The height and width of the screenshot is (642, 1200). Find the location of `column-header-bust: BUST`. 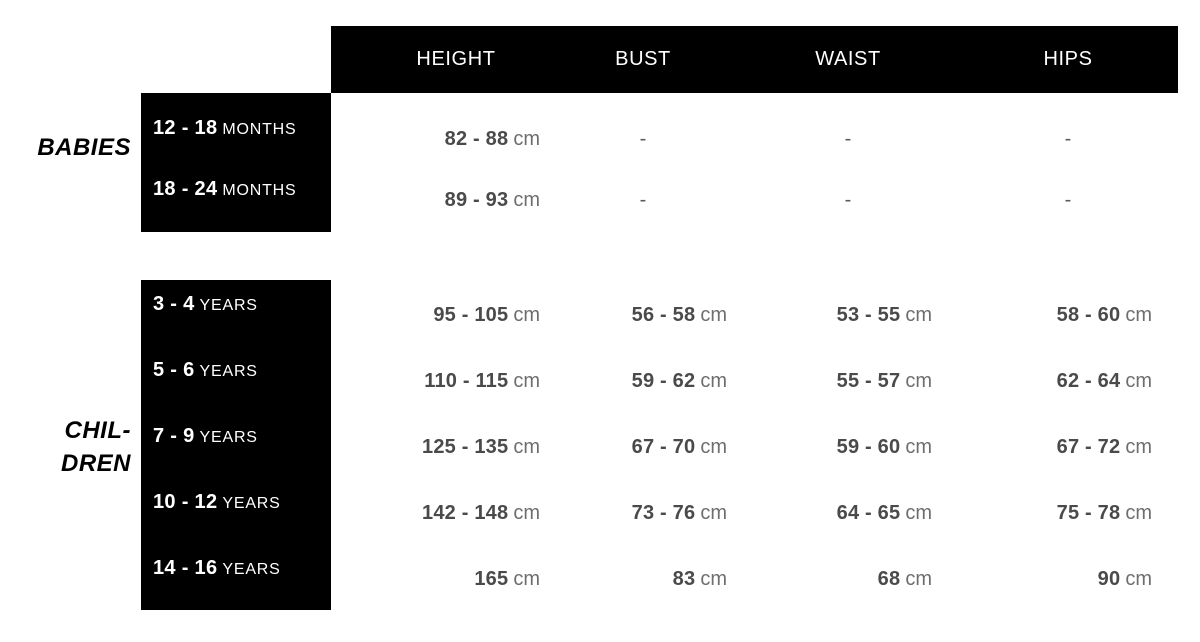

column-header-bust: BUST is located at coordinates (643, 59).